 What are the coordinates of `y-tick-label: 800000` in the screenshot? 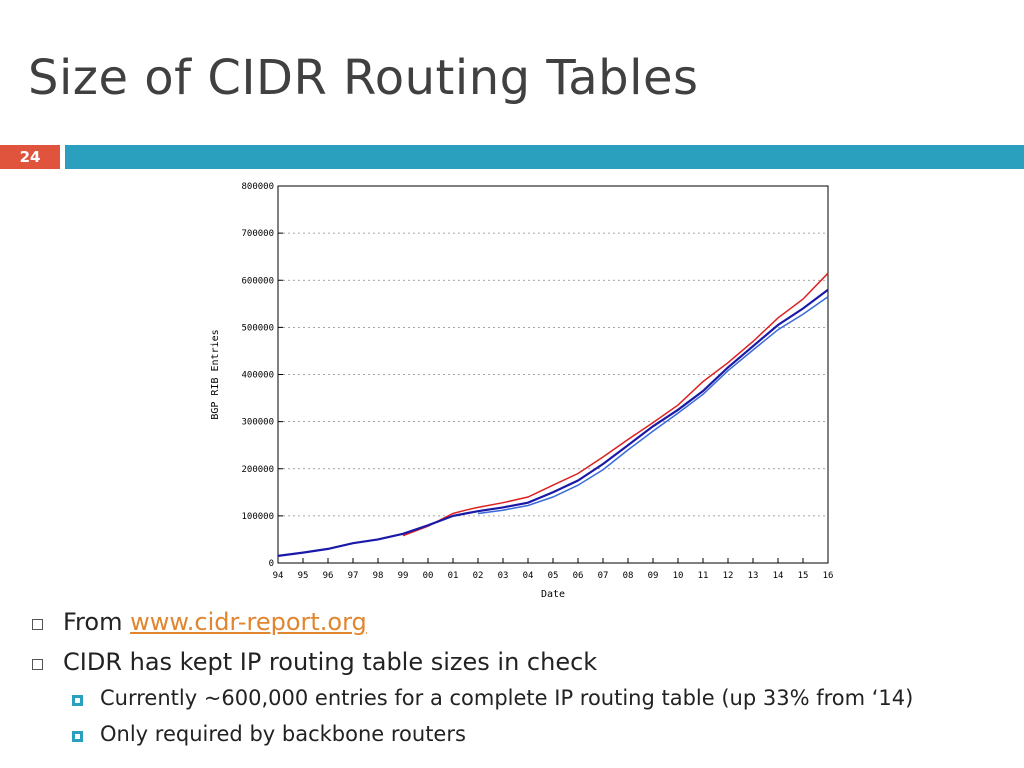 It's located at (257, 187).